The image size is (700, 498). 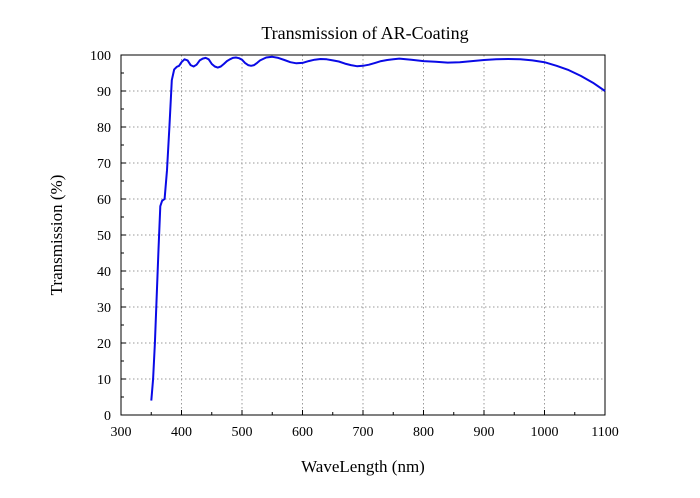 What do you see at coordinates (484, 432) in the screenshot?
I see `x-tick-label: 900` at bounding box center [484, 432].